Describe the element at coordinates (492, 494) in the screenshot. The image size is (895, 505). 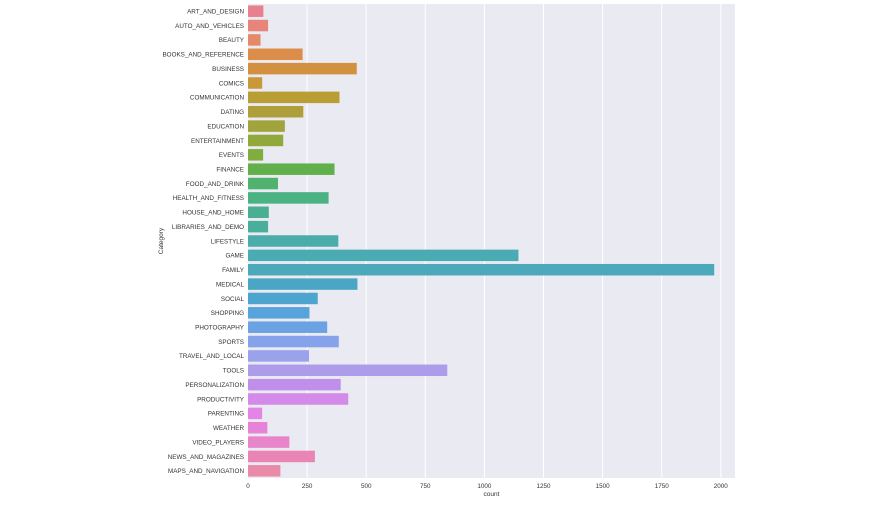
I see `x-axis-label: count` at that location.